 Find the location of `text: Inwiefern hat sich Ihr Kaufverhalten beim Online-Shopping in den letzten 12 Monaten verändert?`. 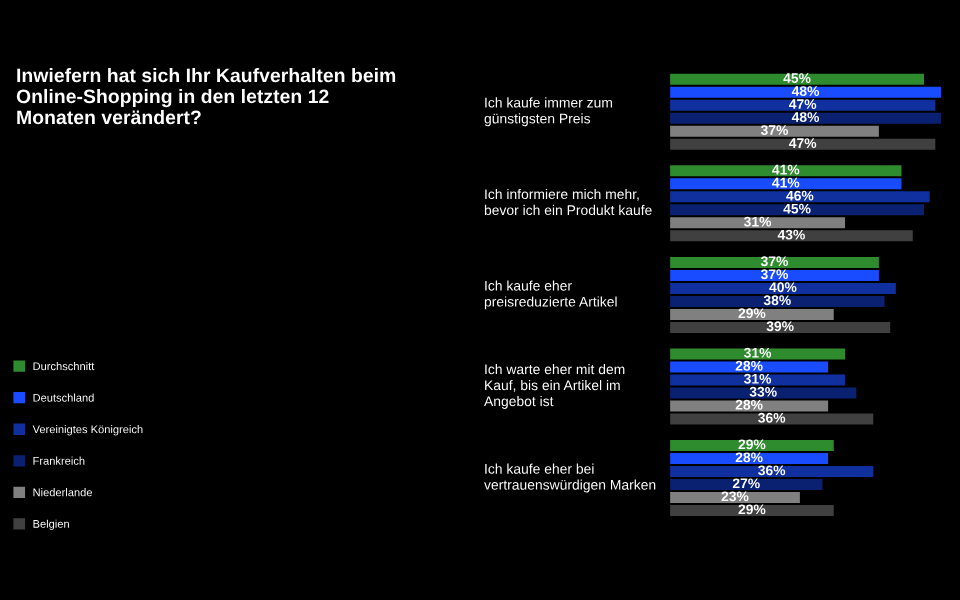

text: Inwiefern hat sich Ihr Kaufverhalten beim Online-Shopping in den letzten 12 Monaten verändert? is located at coordinates (206, 96).